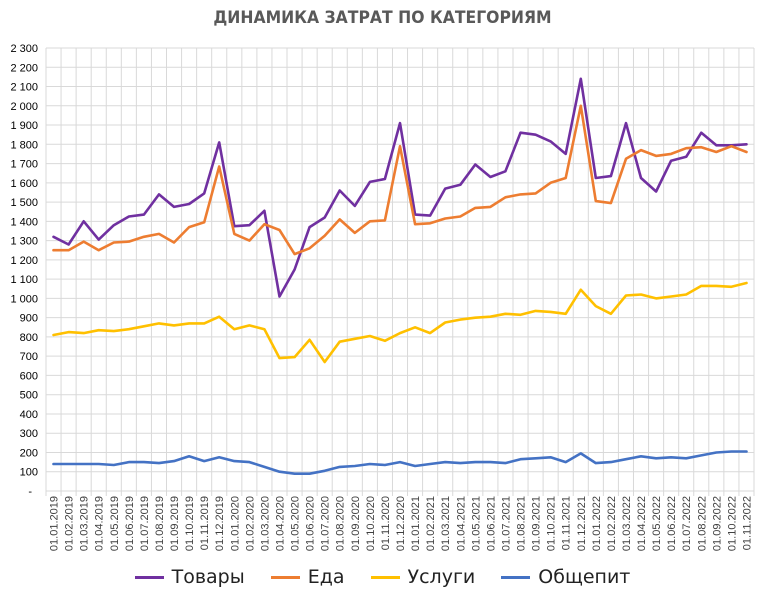 This screenshot has height=599, width=765. I want to click on legend-item-uslugi: Услуги, so click(423, 577).